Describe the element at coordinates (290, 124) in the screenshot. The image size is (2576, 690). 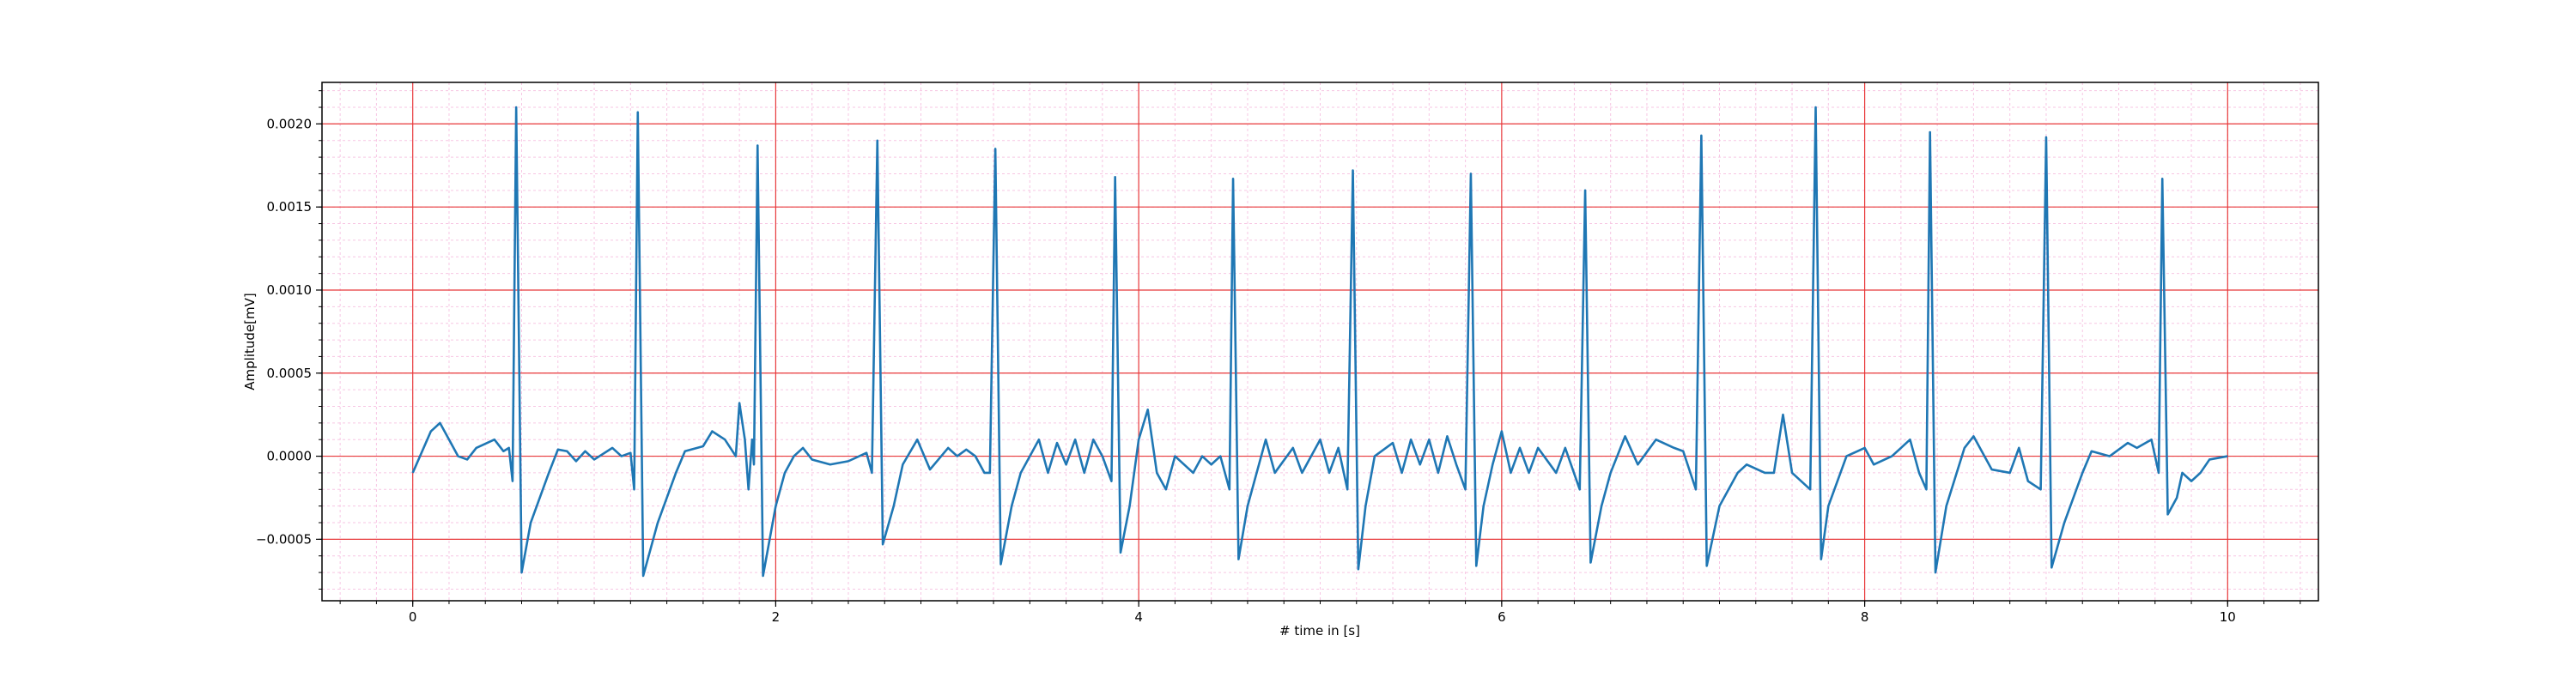
I see `y-tick-label: 0.0020` at that location.